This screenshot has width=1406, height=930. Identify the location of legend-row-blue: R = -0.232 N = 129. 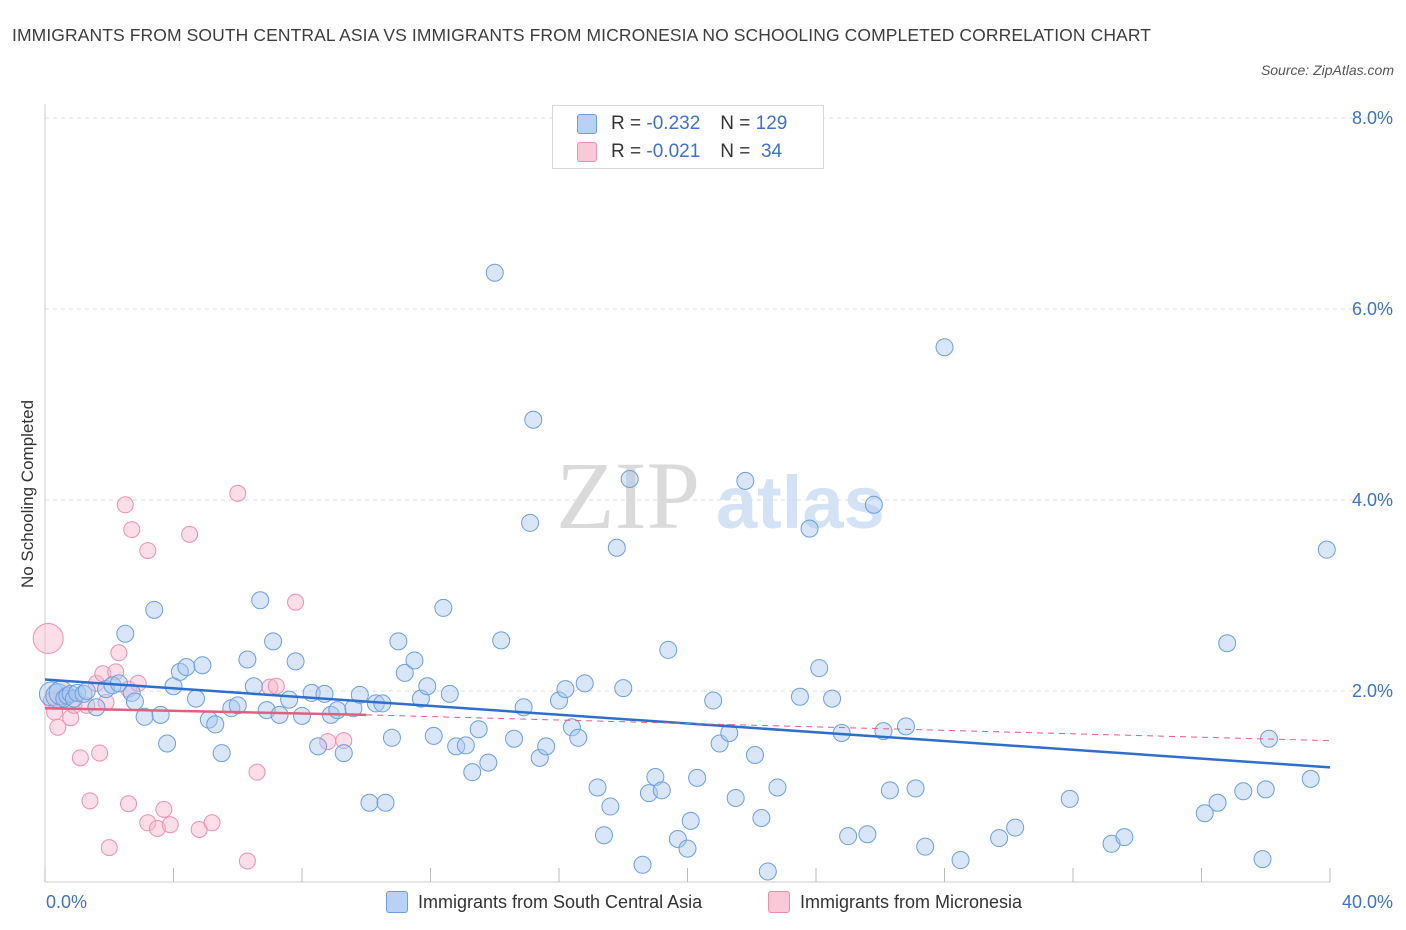
(682, 124).